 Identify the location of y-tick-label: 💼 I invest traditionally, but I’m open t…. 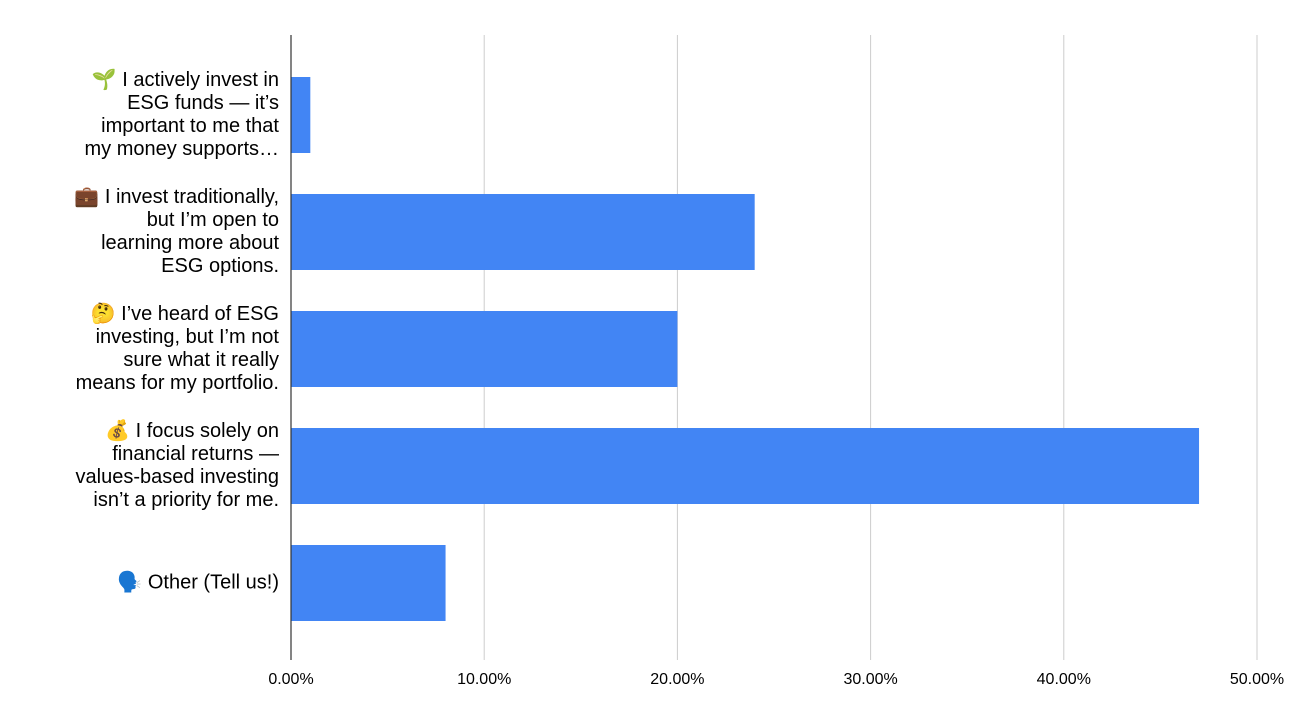
(176, 231).